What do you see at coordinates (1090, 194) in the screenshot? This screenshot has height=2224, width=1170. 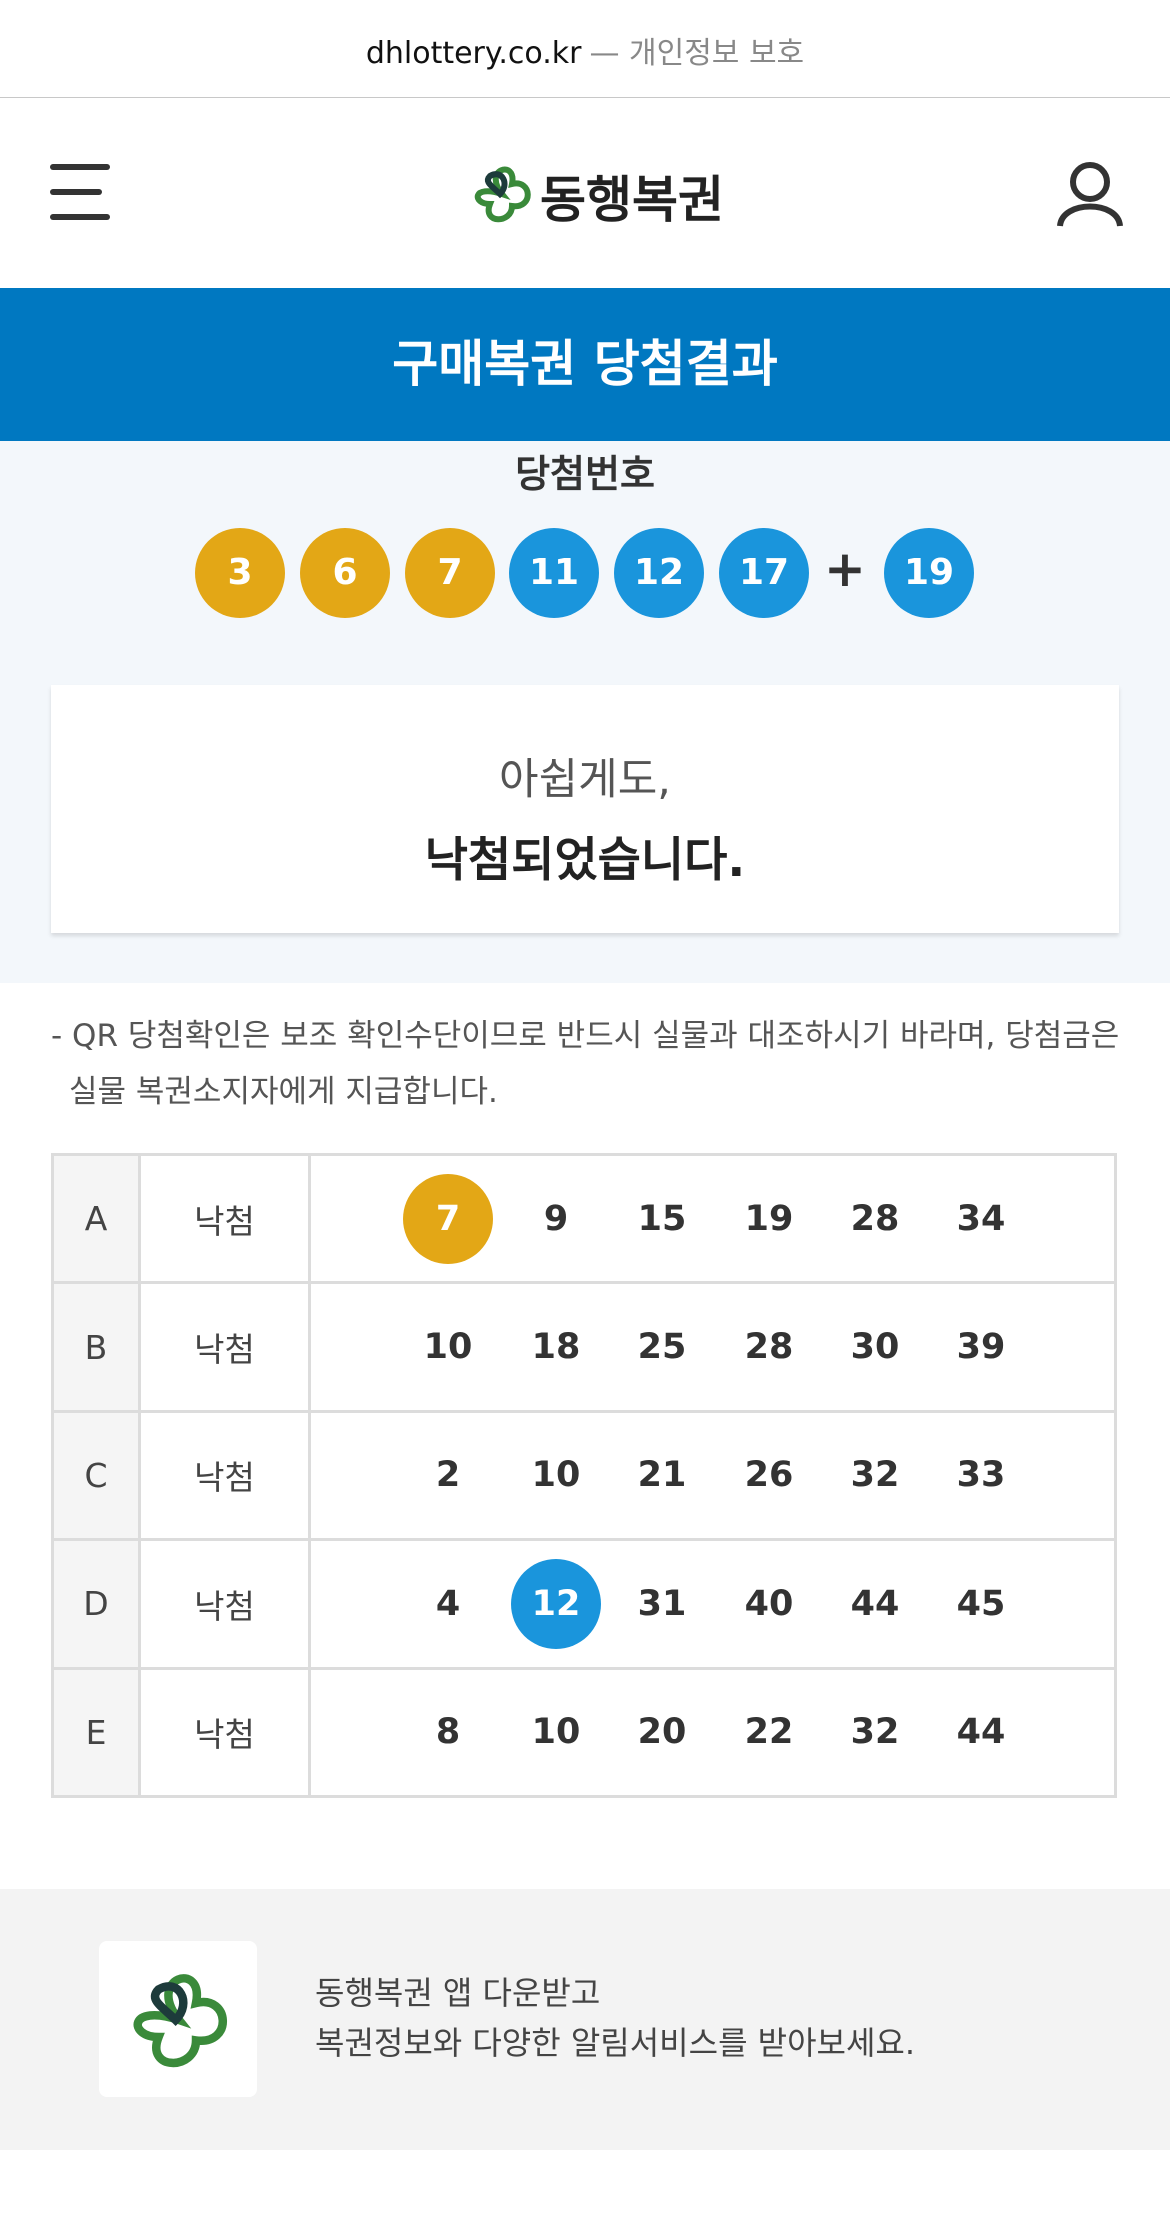 I see `user-button` at bounding box center [1090, 194].